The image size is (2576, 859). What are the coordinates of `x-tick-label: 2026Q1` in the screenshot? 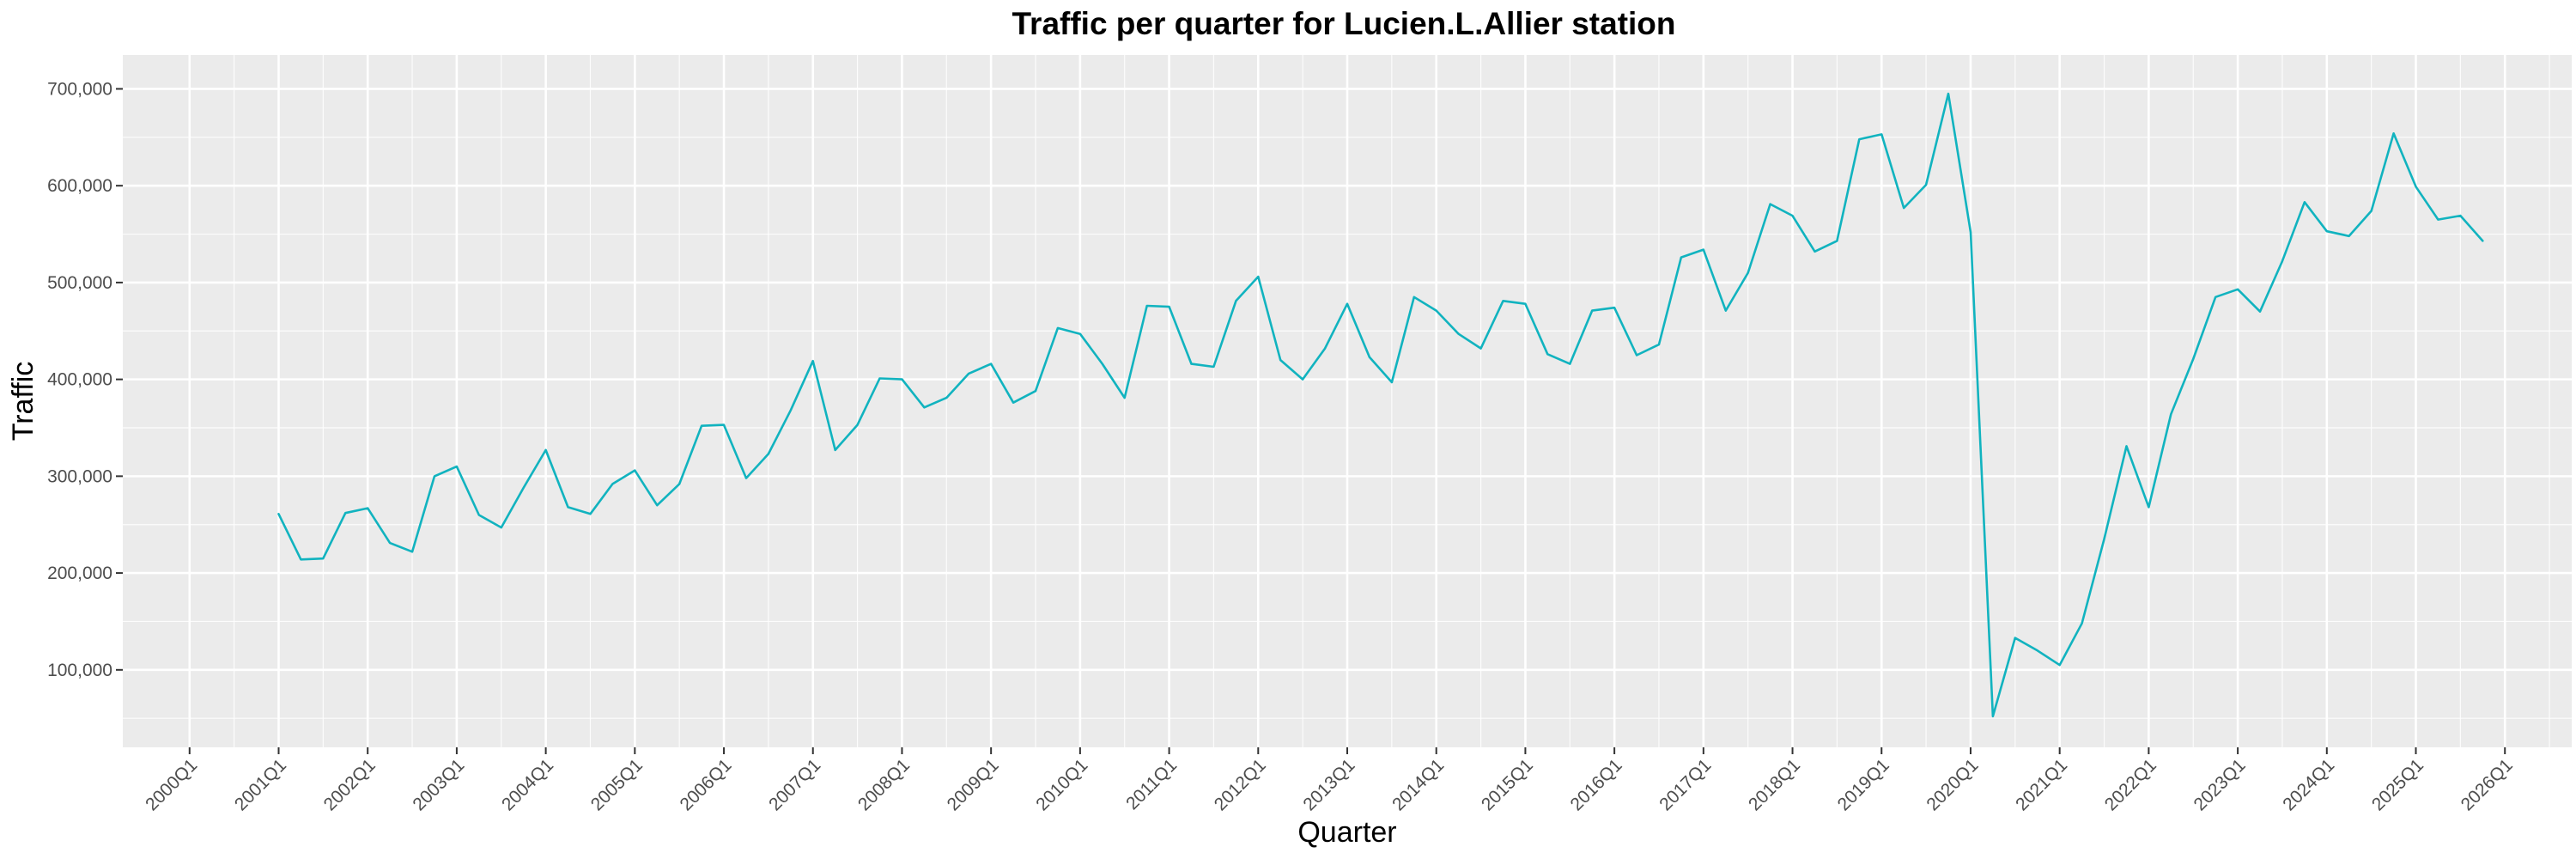 It's located at (2487, 784).